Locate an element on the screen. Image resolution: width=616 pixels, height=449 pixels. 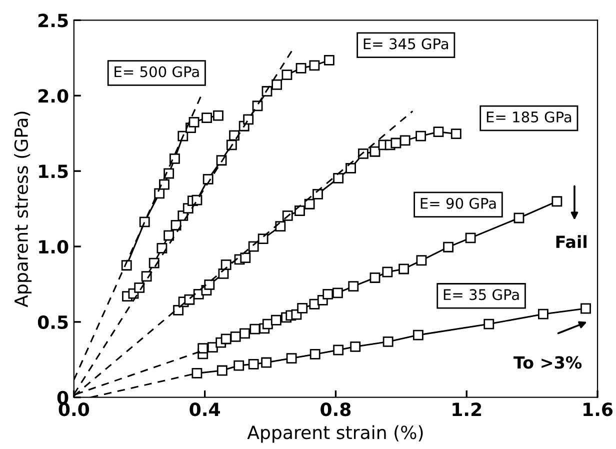
annotation: E= 345 GPa is located at coordinates (406, 44).